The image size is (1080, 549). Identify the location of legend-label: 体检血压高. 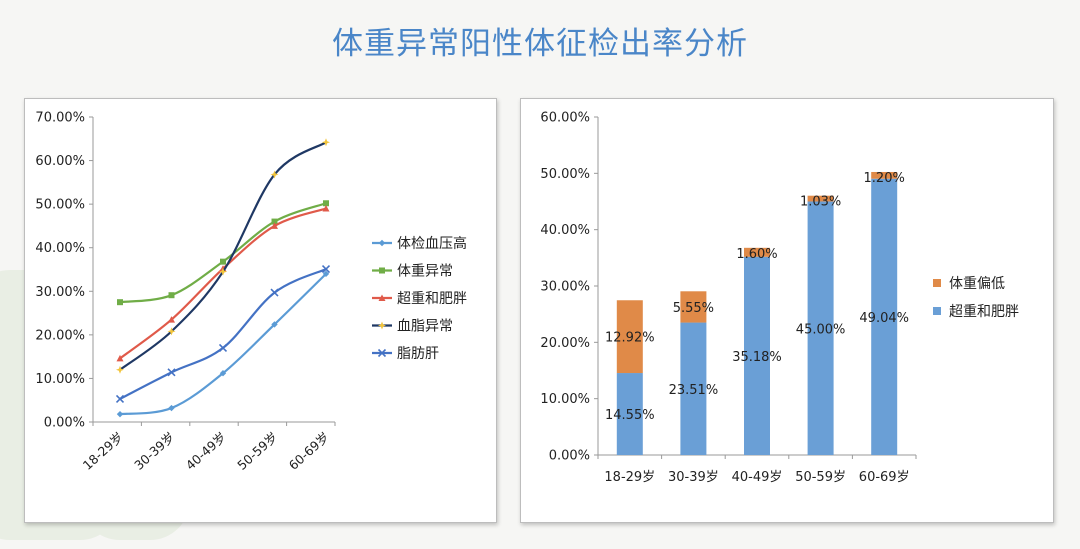
(432, 243).